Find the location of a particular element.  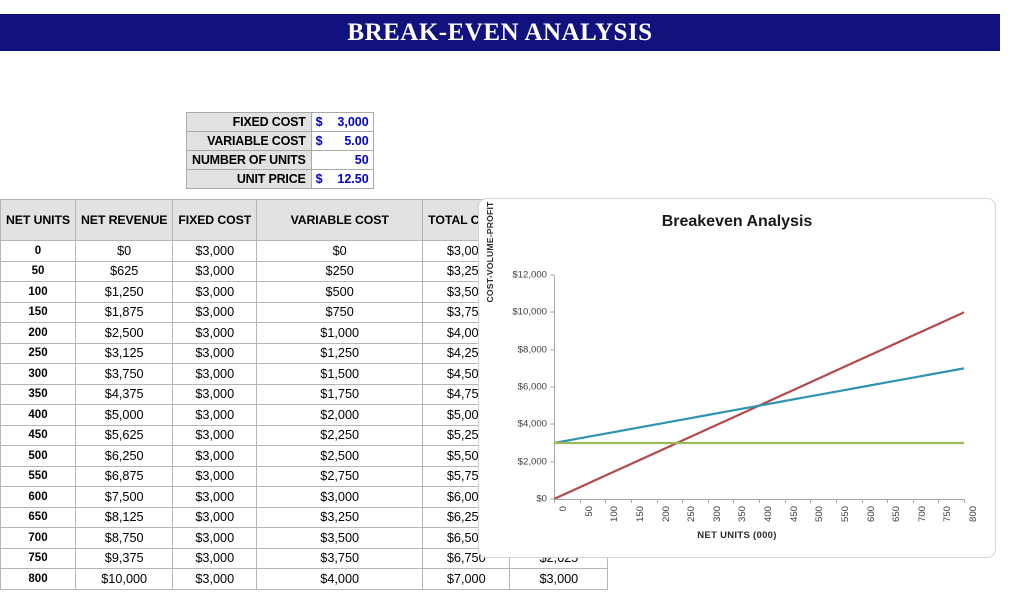

table-cell: $500 is located at coordinates (340, 292).